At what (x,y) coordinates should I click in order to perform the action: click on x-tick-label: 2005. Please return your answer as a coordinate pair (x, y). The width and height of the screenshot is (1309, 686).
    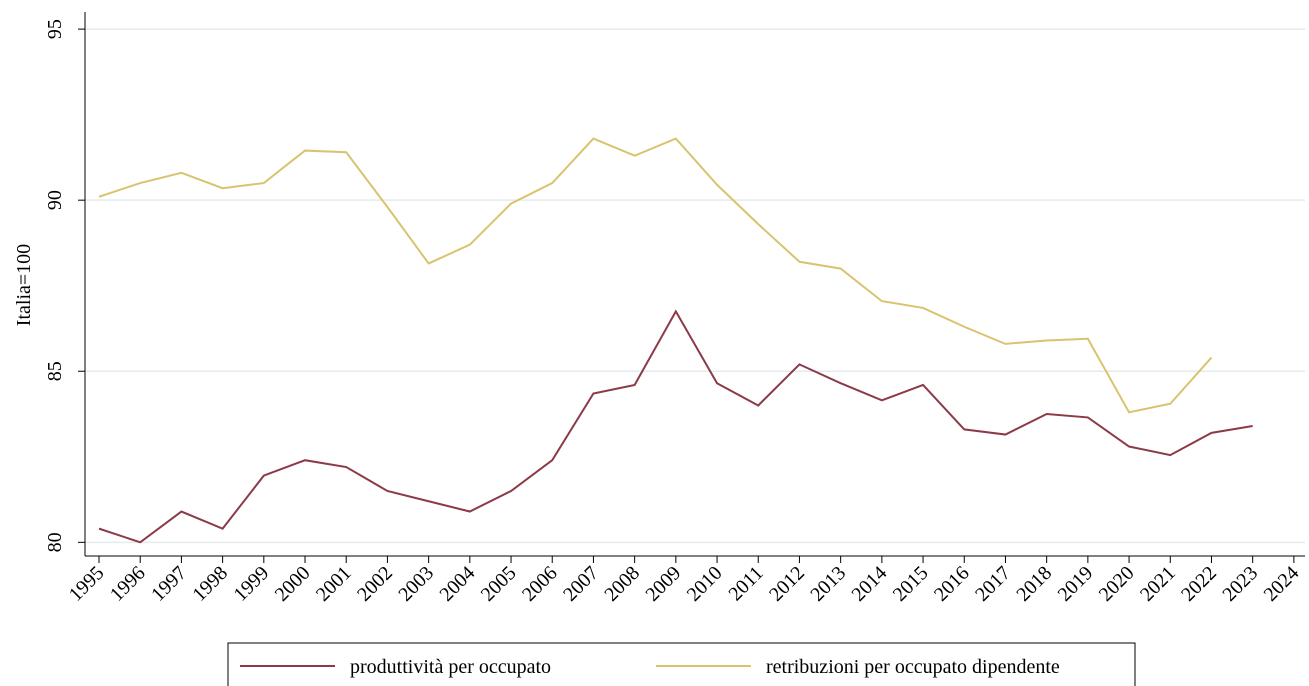
    Looking at the image, I should click on (499, 584).